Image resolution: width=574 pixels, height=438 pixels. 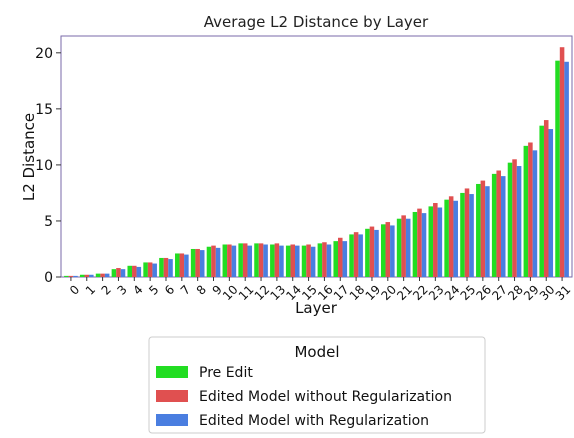 What do you see at coordinates (316, 22) in the screenshot?
I see `chart-title: Average L2 Distance by Layer` at bounding box center [316, 22].